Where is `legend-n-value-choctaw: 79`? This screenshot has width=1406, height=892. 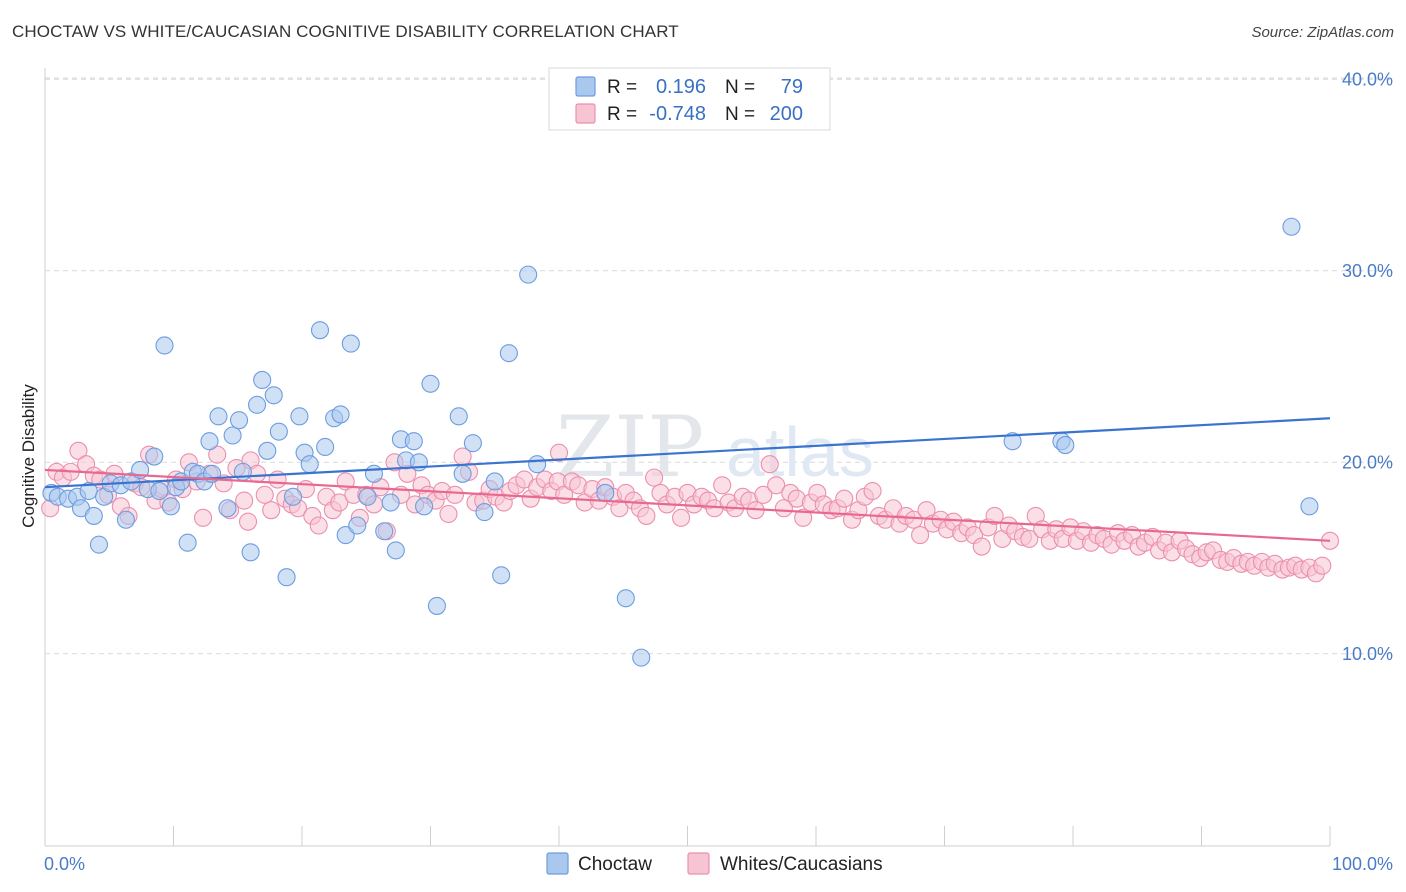 legend-n-value-choctaw: 79 is located at coordinates (792, 87).